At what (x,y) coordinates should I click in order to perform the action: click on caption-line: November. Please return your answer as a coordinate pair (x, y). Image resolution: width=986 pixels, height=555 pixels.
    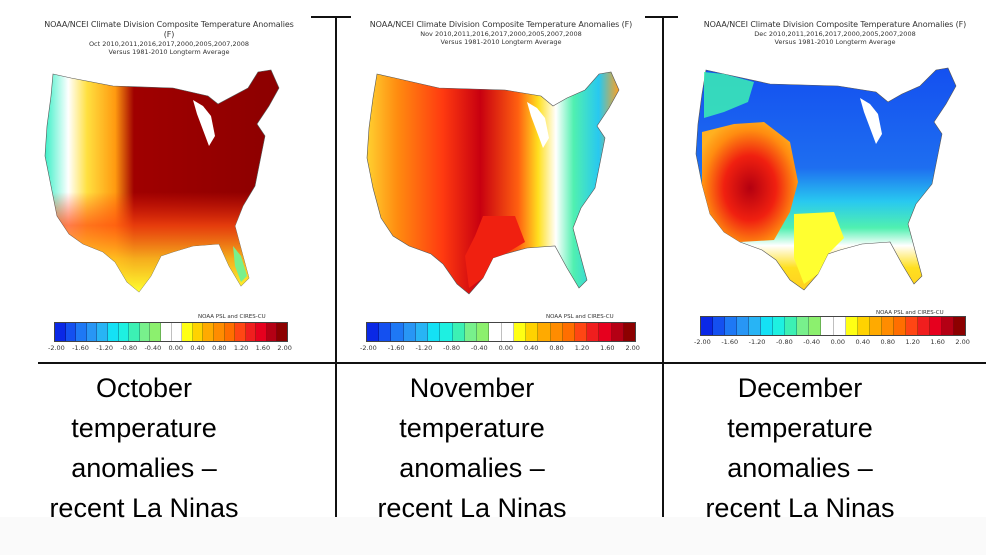
    Looking at the image, I should click on (472, 388).